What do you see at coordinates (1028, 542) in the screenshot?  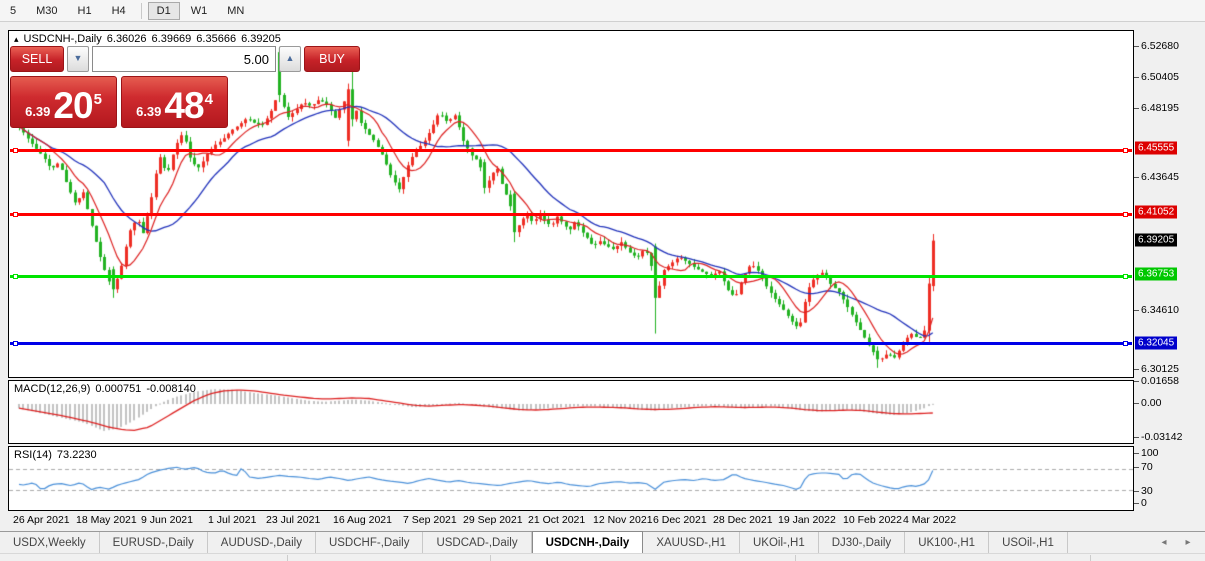 I see `chart-tab-usoil-h1: USOil-,H1` at bounding box center [1028, 542].